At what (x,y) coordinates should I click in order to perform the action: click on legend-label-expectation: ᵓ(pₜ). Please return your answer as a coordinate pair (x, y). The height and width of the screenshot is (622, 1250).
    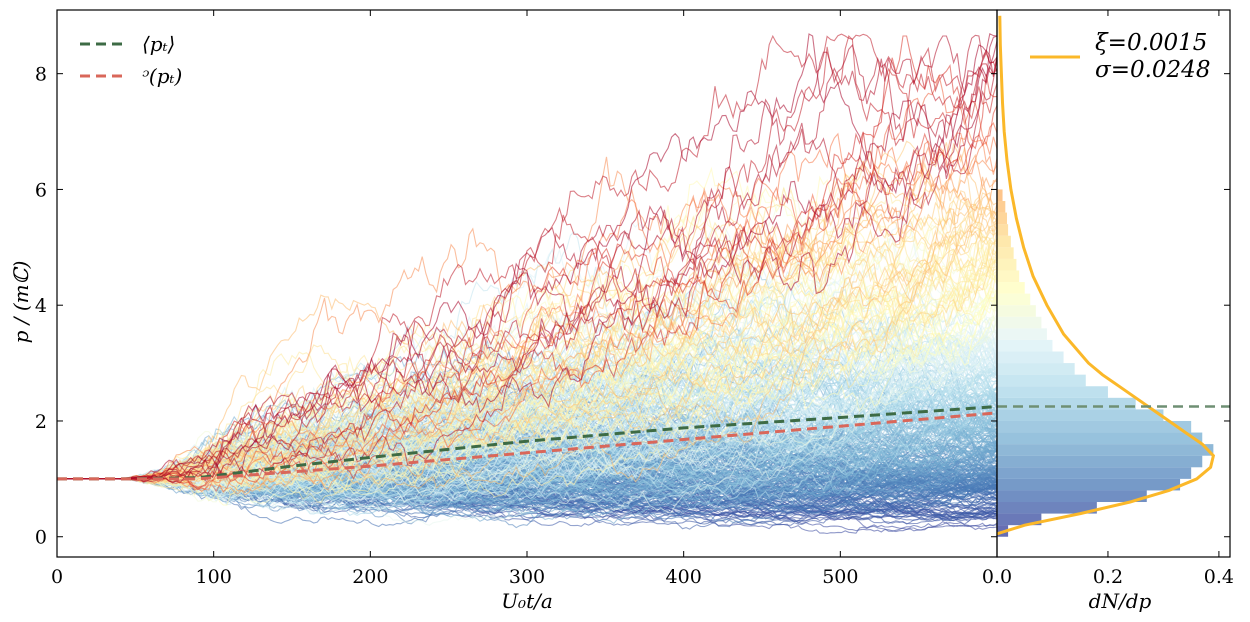
    Looking at the image, I should click on (162, 76).